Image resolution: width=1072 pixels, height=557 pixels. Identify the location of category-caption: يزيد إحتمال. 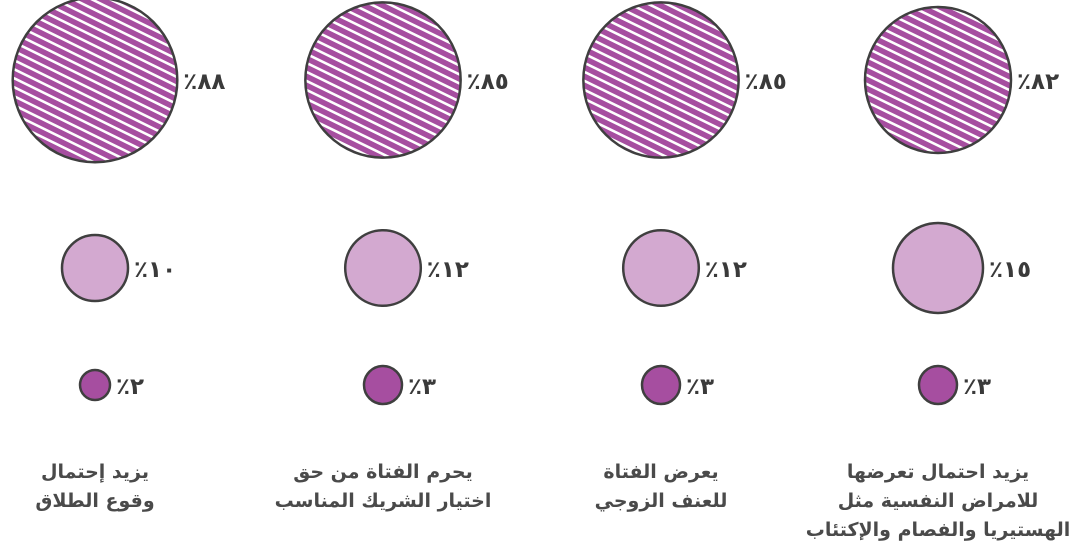
(95, 472).